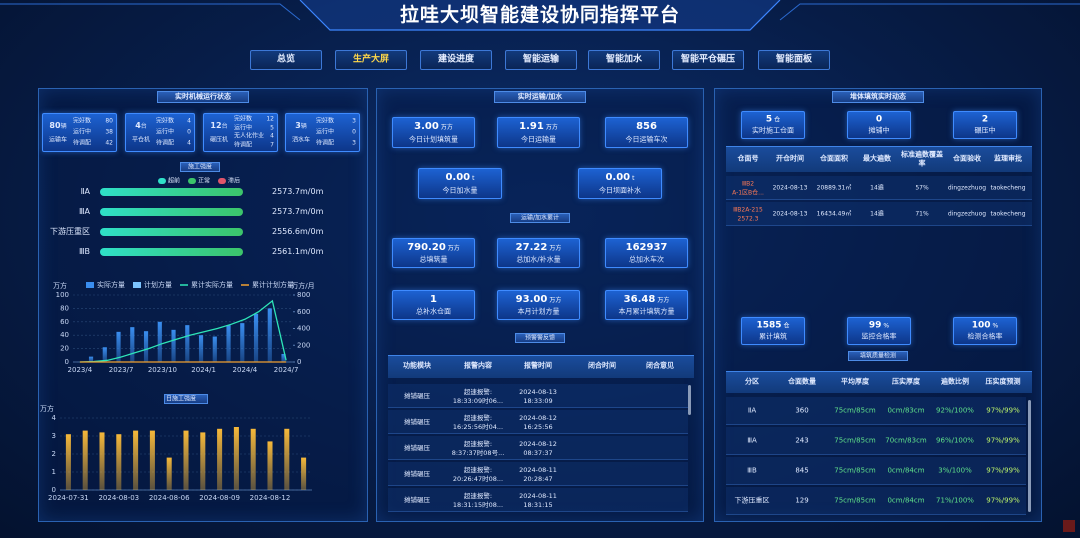  What do you see at coordinates (538, 311) in the screenshot?
I see `card-label: 本月计划方量` at bounding box center [538, 311].